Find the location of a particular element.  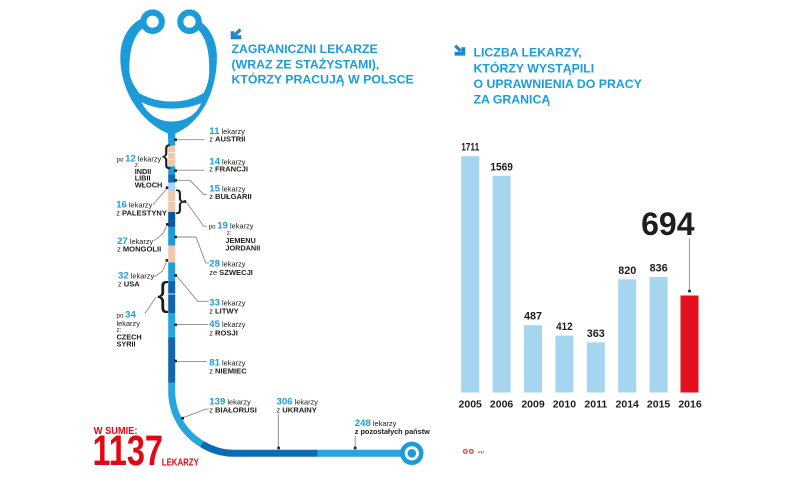

svg-text: 2006 is located at coordinates (502, 405).